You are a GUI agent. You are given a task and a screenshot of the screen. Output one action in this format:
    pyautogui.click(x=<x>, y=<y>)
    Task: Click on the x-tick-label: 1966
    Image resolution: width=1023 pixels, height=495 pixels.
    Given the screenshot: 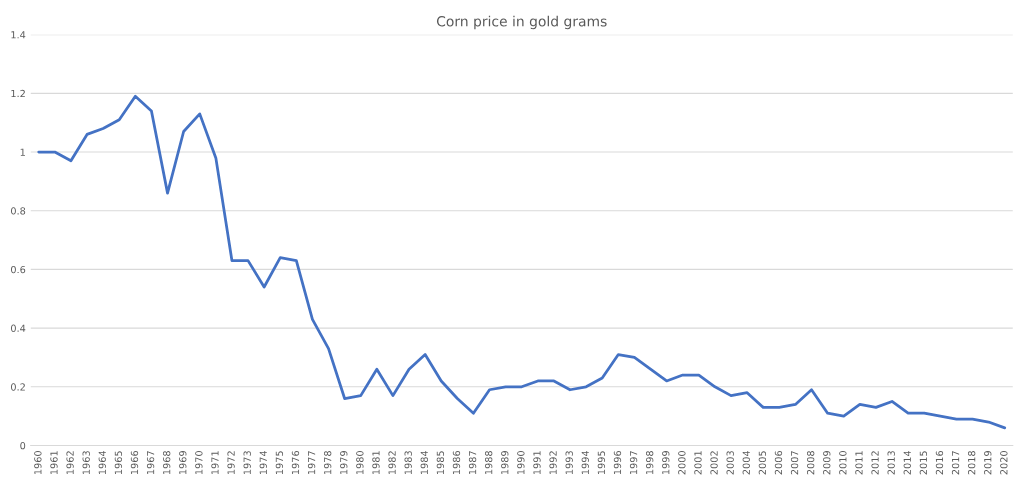 What is the action you would take?
    pyautogui.click(x=134, y=462)
    